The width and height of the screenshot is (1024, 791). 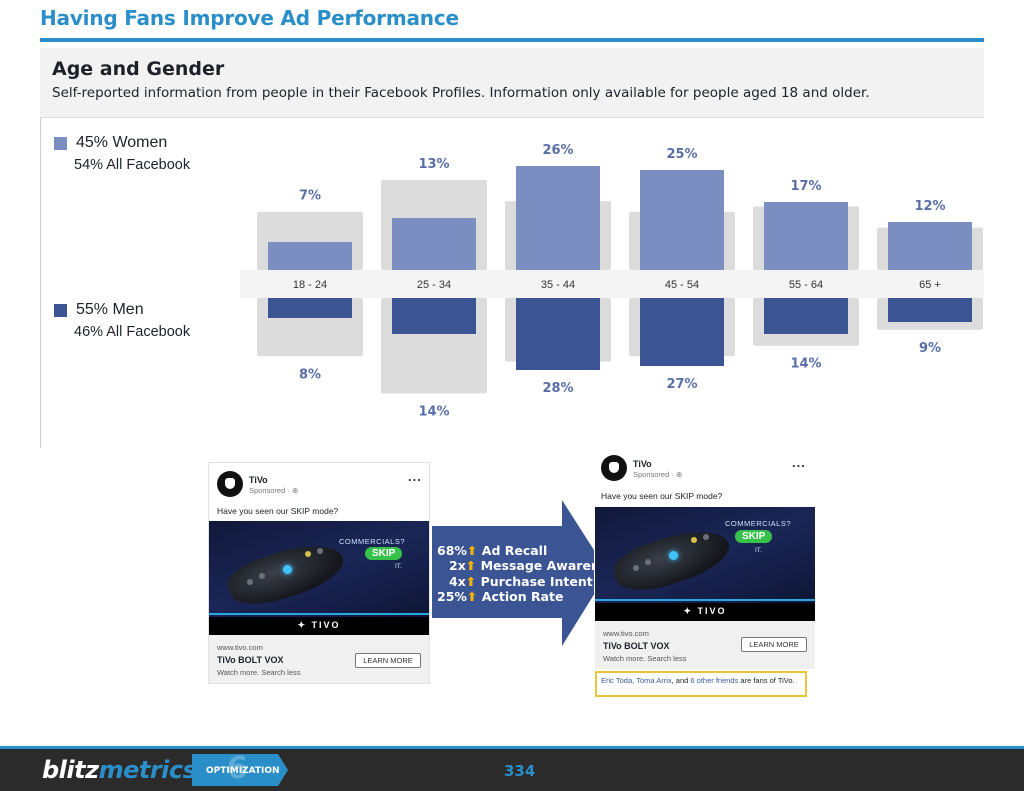 I want to click on tivo-logo: ✦ TIVO, so click(x=705, y=611).